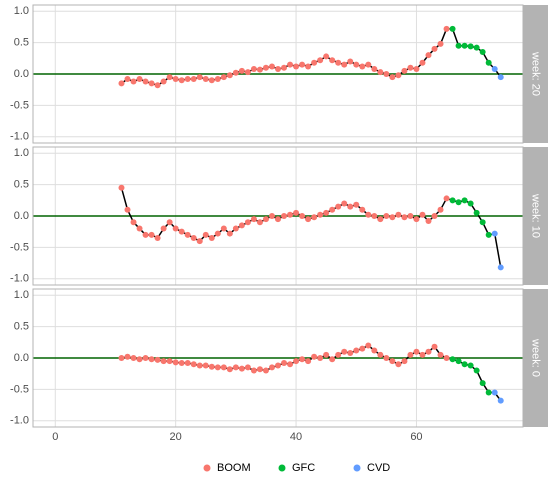  What do you see at coordinates (303, 468) in the screenshot?
I see `legend-label: GFC` at bounding box center [303, 468].